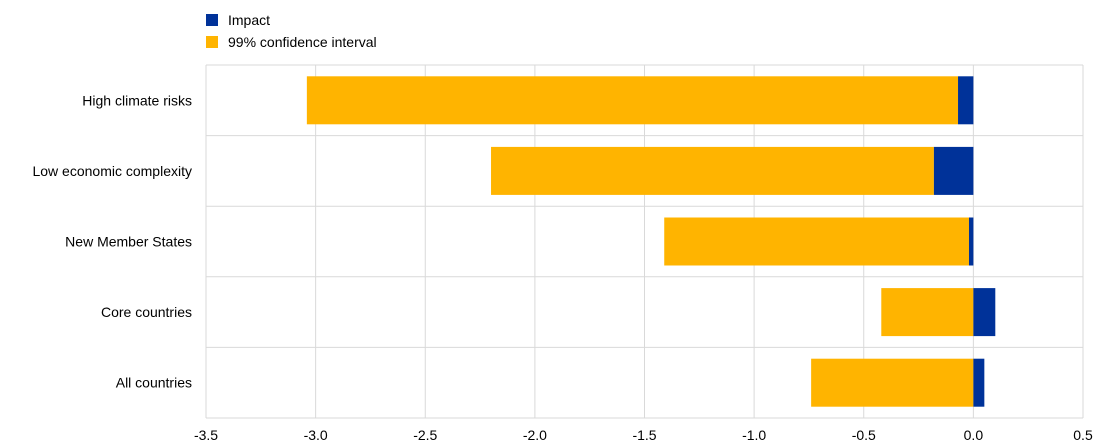 The height and width of the screenshot is (446, 1096). Describe the element at coordinates (1083, 435) in the screenshot. I see `x-tick-label-8: 0.5` at that location.